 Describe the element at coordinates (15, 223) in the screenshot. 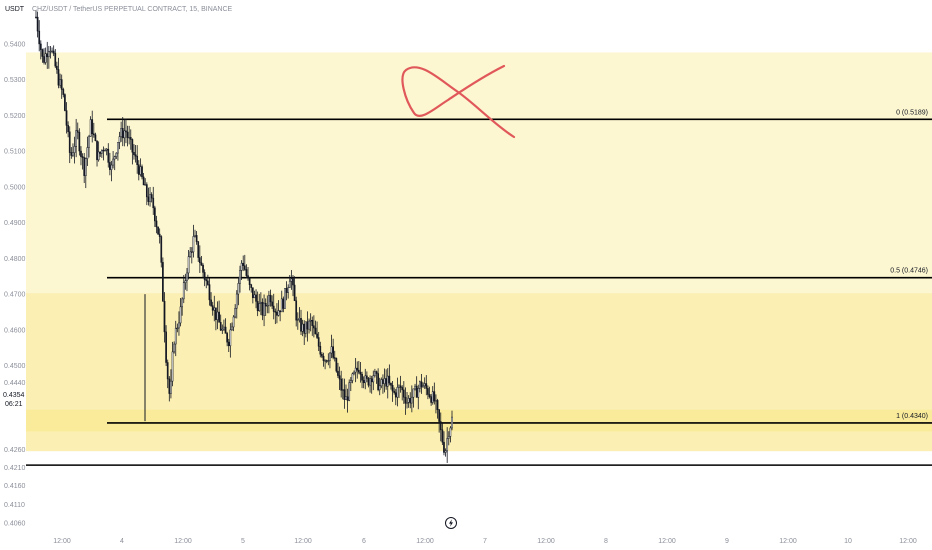

I see `price-tick-label: 0.4900` at that location.